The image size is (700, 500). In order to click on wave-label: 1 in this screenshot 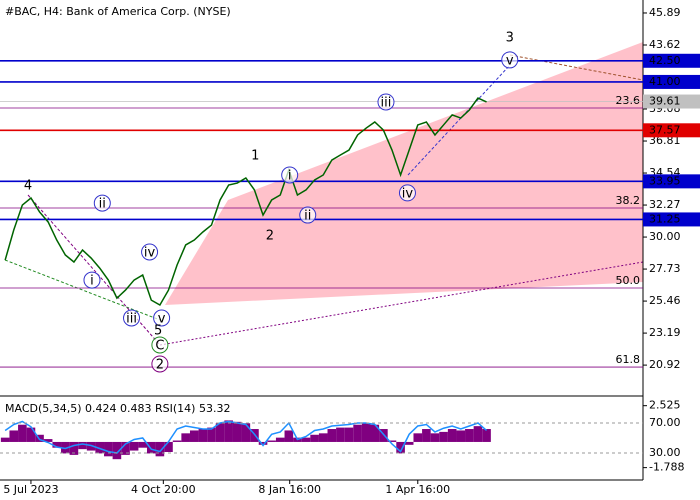, I will do `click(255, 155)`.